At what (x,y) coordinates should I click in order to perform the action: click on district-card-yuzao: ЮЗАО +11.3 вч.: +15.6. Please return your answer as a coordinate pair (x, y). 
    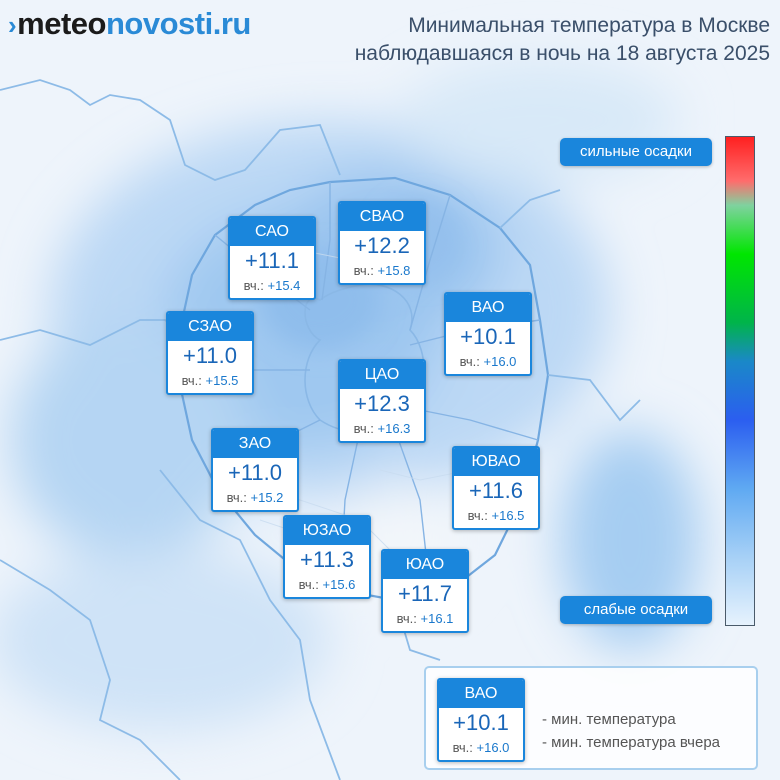
    Looking at the image, I should click on (327, 557).